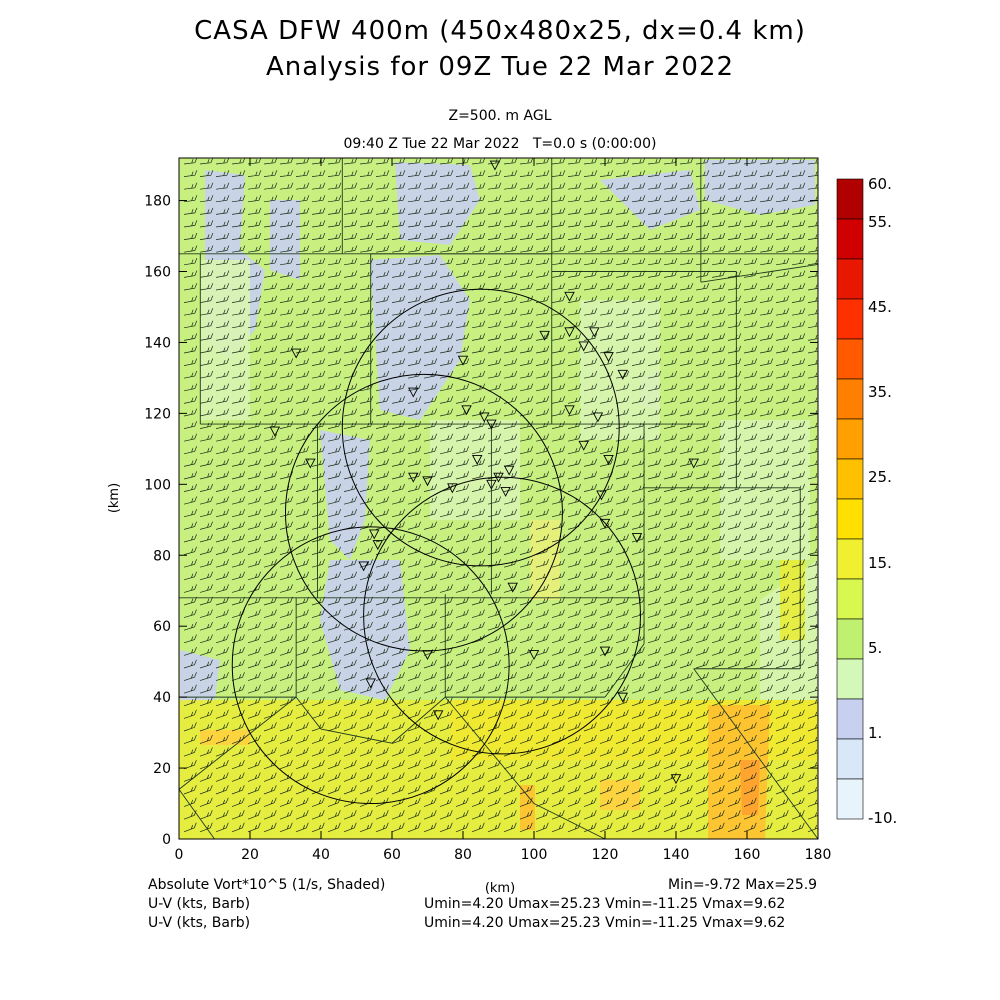 This screenshot has width=1000, height=1000. Describe the element at coordinates (267, 885) in the screenshot. I see `footer-field-vorticity: Absolute Vort*10^5 (1/s, Shaded)` at that location.